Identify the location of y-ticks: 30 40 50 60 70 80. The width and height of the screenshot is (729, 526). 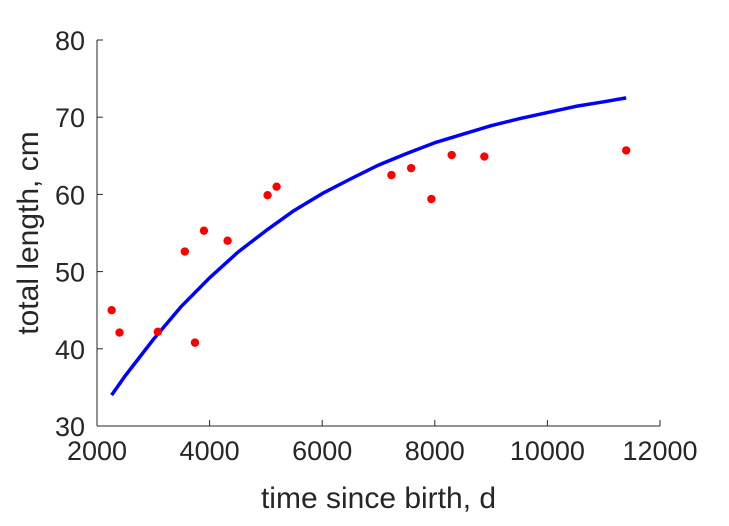
(79, 234).